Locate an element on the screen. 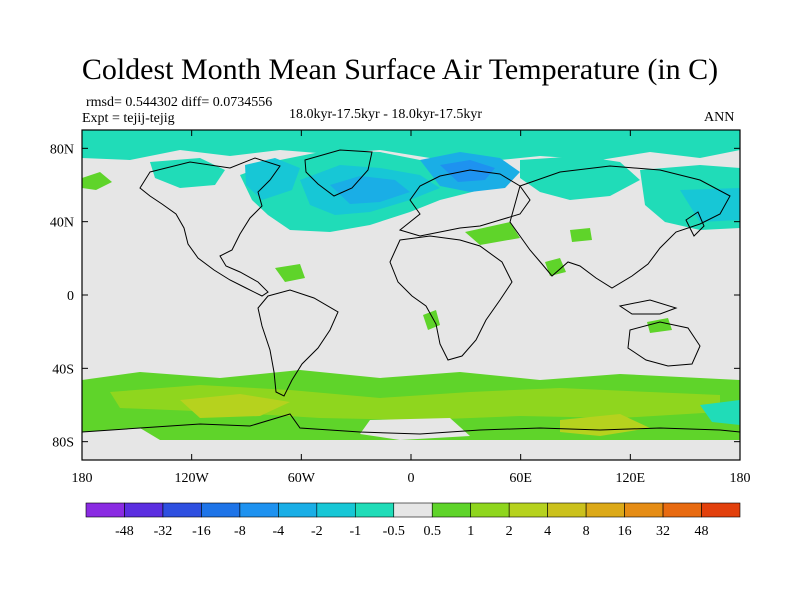  colorbar-label: -48 is located at coordinates (124, 531).